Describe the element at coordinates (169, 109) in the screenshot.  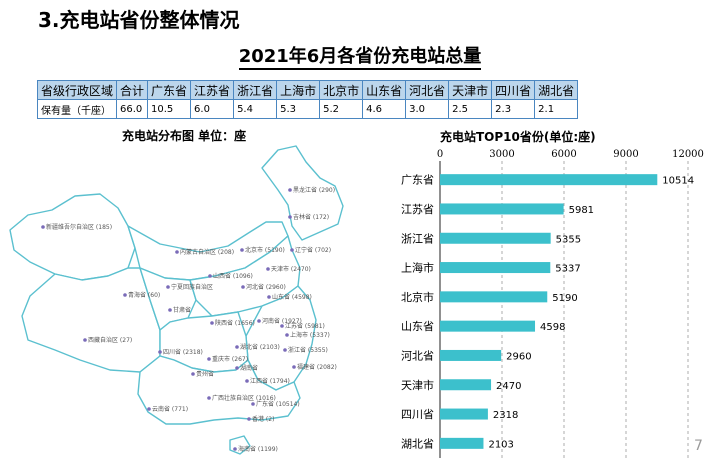
I see `table-value-cell: 10.5` at that location.